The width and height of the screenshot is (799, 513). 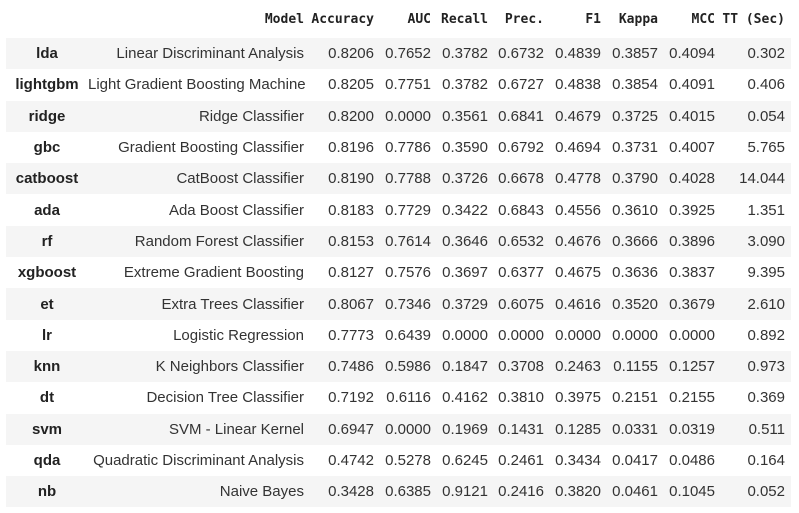 I want to click on model-name: Ada Boost Classifier, so click(x=236, y=210).